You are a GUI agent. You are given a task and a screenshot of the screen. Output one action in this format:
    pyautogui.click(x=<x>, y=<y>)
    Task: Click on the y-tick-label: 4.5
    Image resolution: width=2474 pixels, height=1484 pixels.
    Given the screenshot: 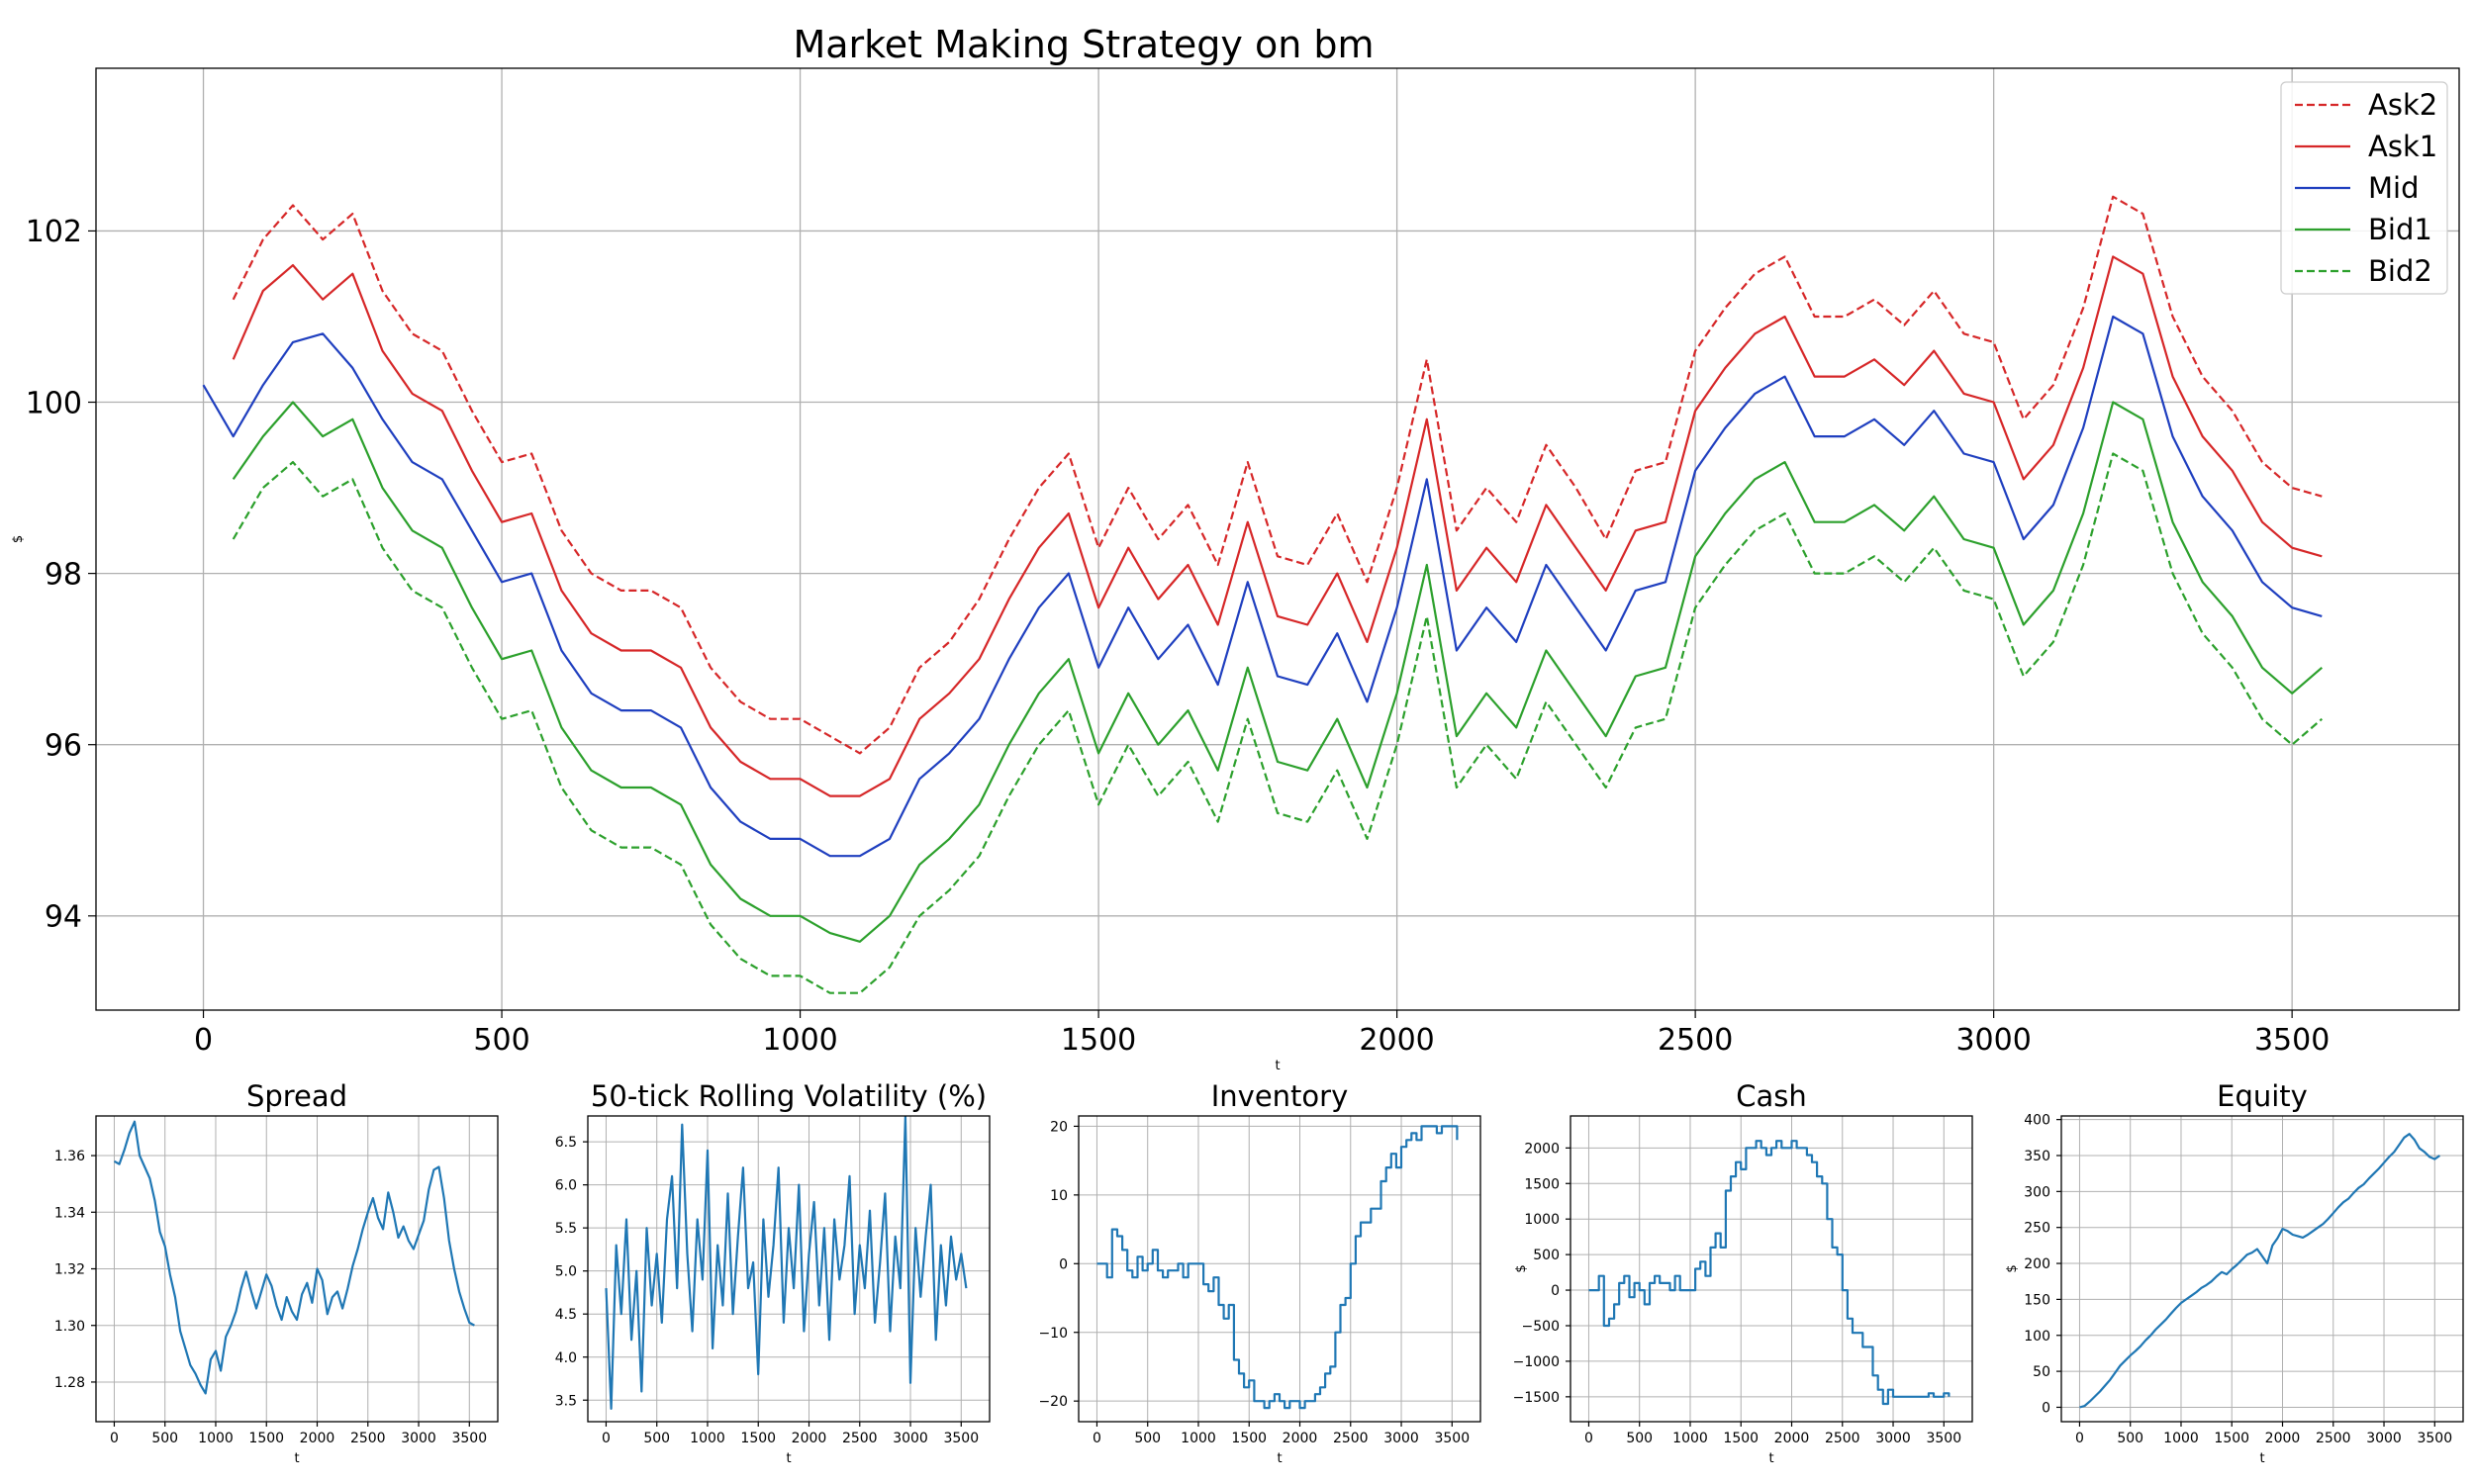 What is the action you would take?
    pyautogui.click(x=566, y=1315)
    